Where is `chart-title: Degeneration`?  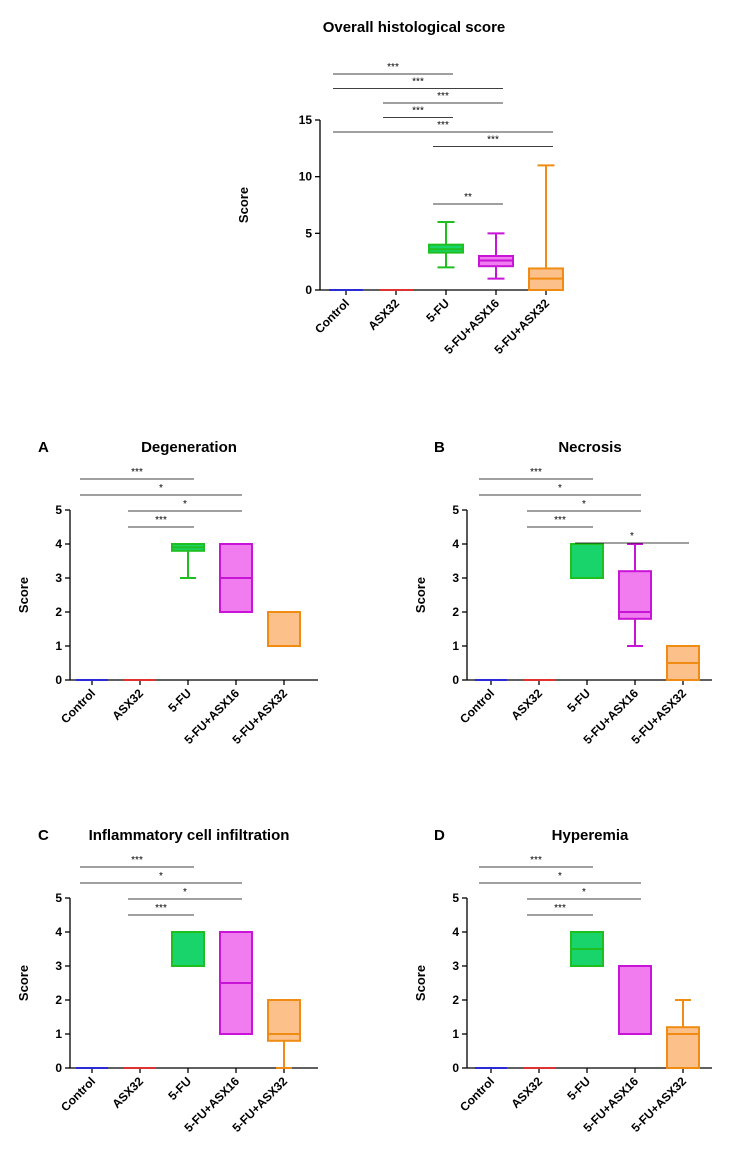
chart-title: Degeneration is located at coordinates (189, 447).